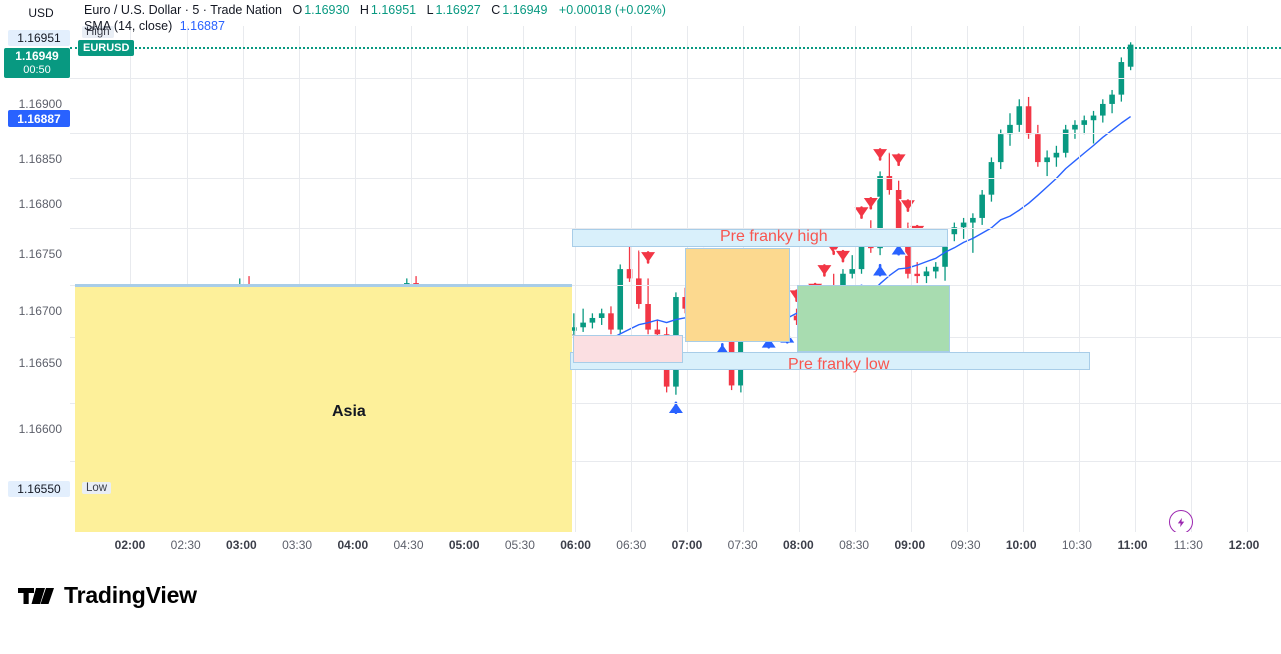 This screenshot has height=654, width=1281. Describe the element at coordinates (1188, 545) in the screenshot. I see `time-tick: 11:30` at that location.